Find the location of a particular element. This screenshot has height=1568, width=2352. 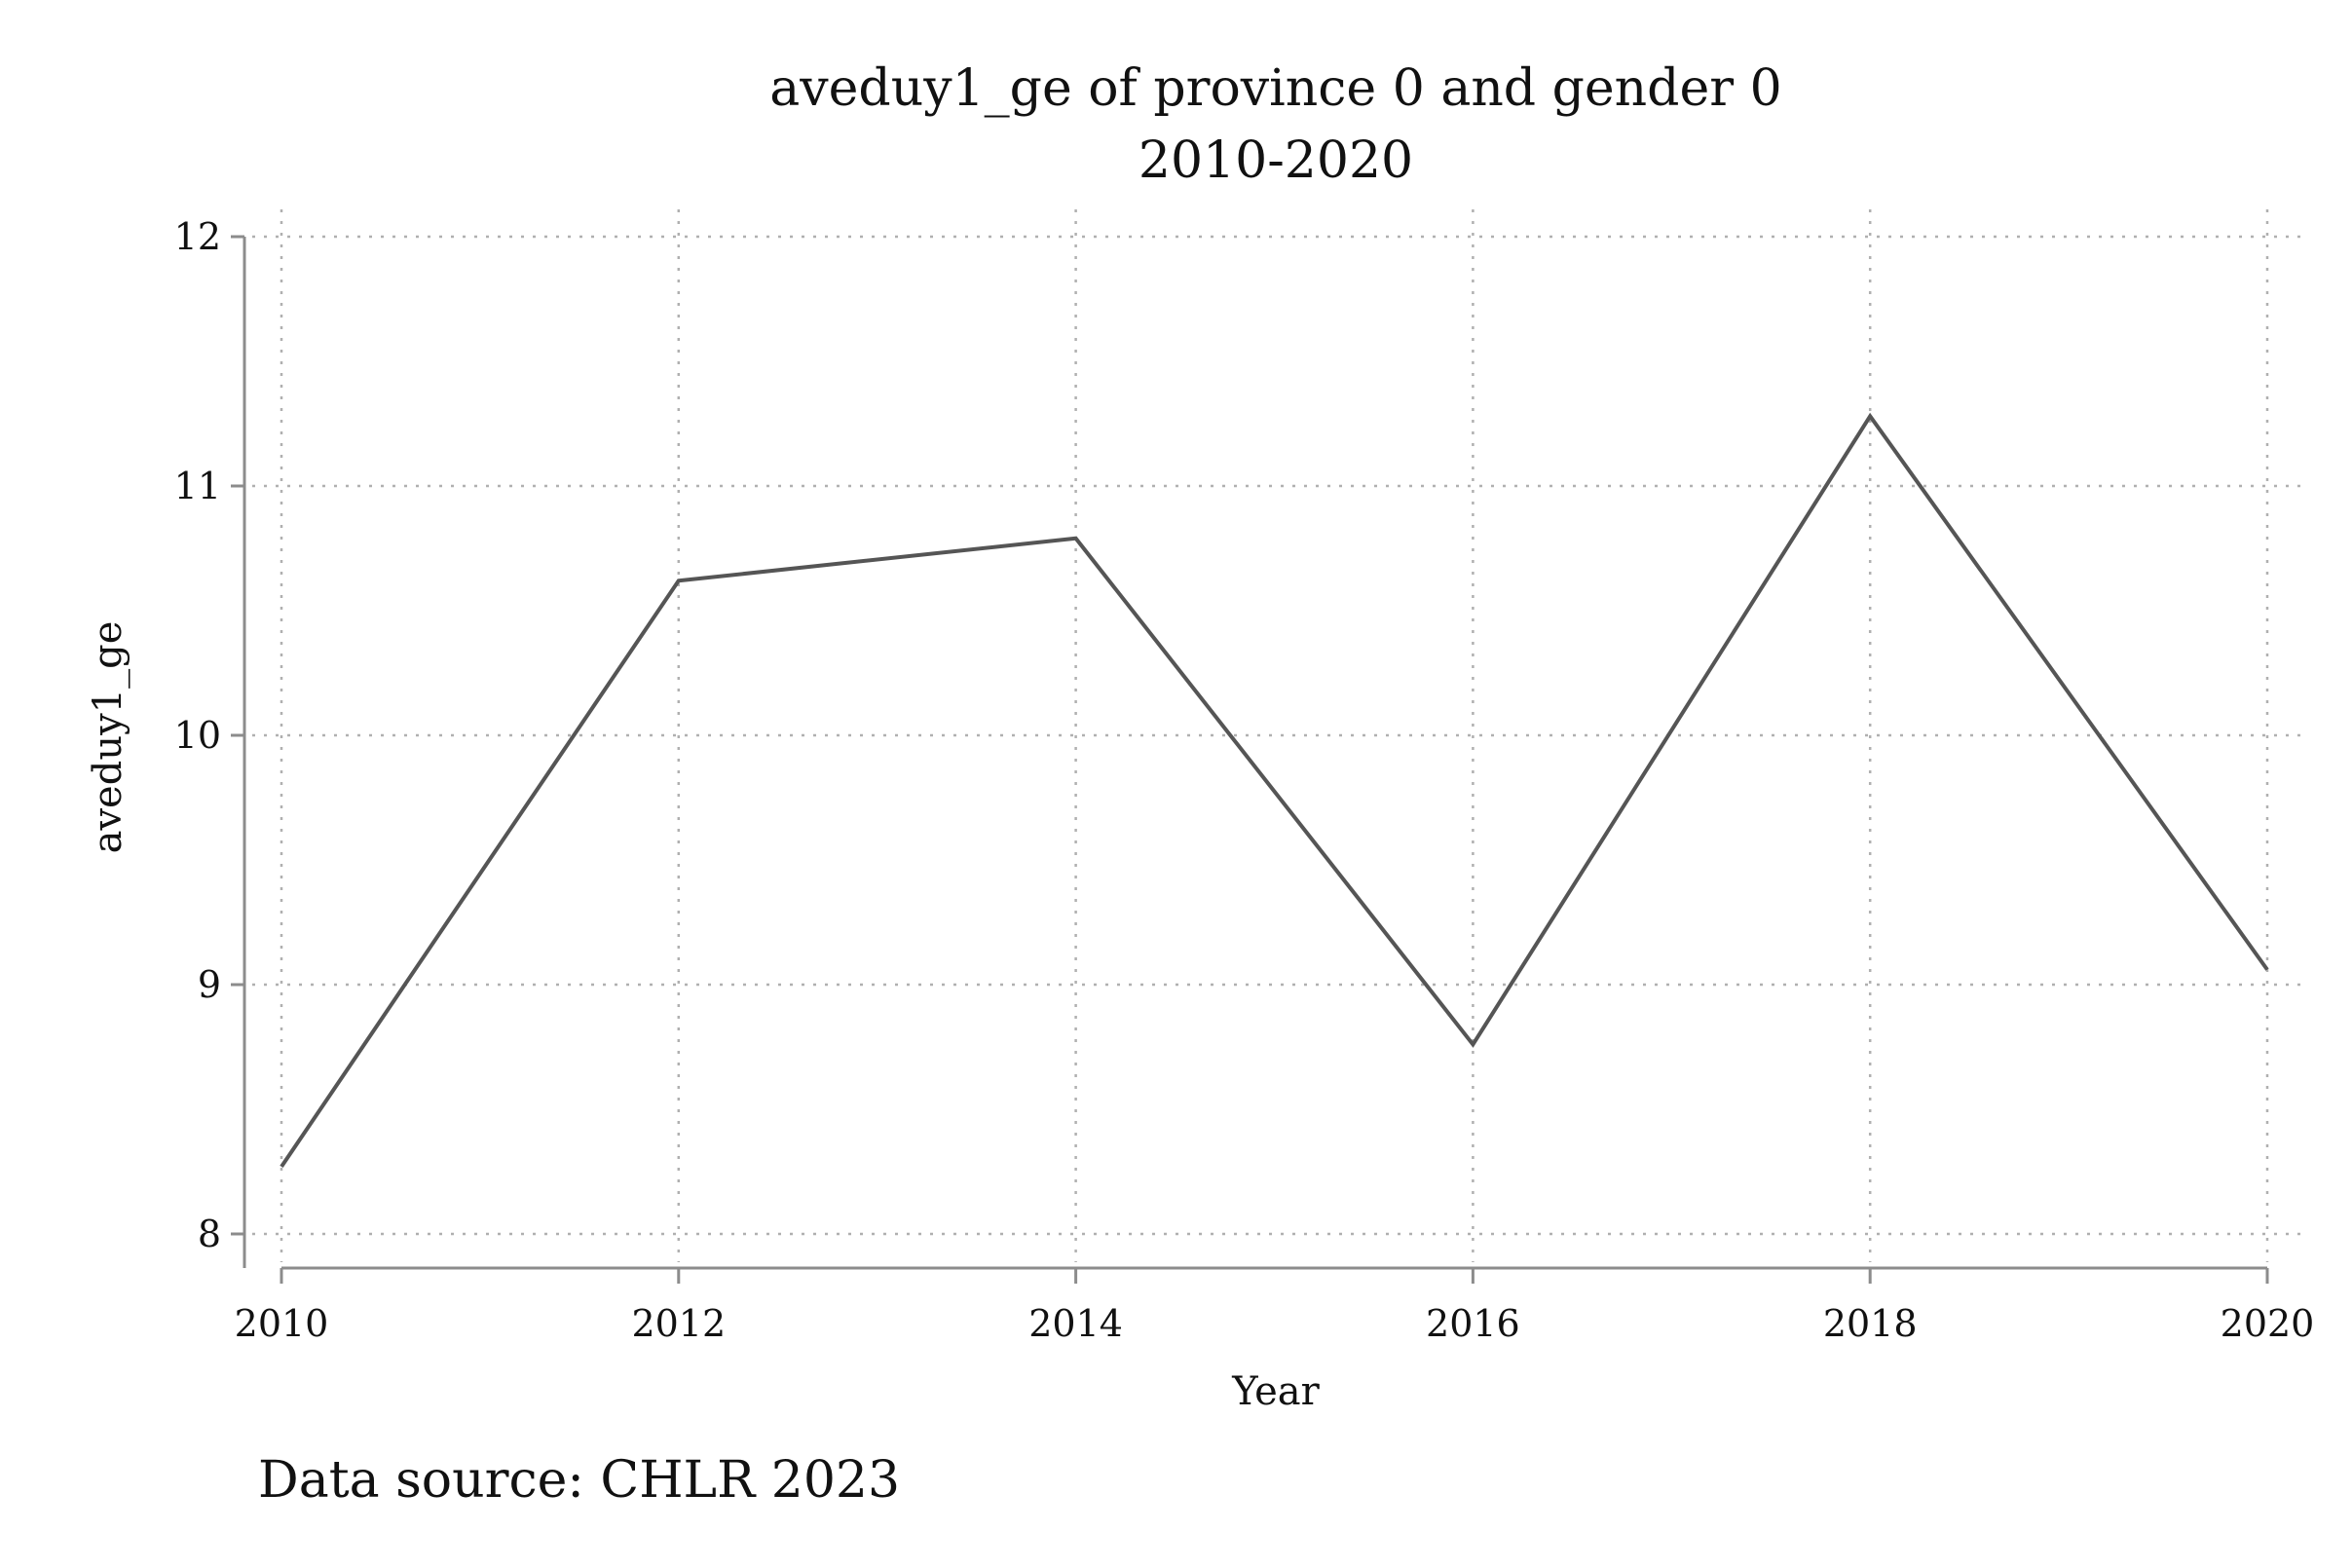

data-source-note: Data source: CHLR 2023 is located at coordinates (579, 1480).